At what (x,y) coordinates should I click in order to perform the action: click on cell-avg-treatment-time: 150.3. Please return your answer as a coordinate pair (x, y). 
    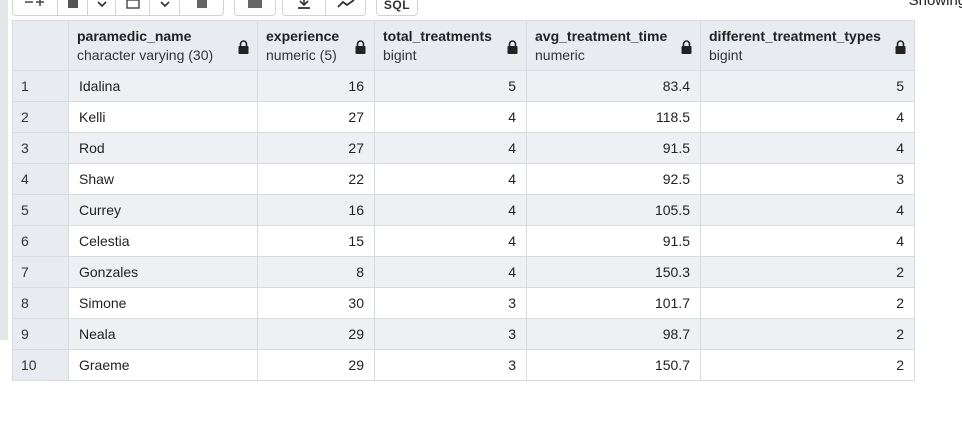
    Looking at the image, I should click on (613, 272).